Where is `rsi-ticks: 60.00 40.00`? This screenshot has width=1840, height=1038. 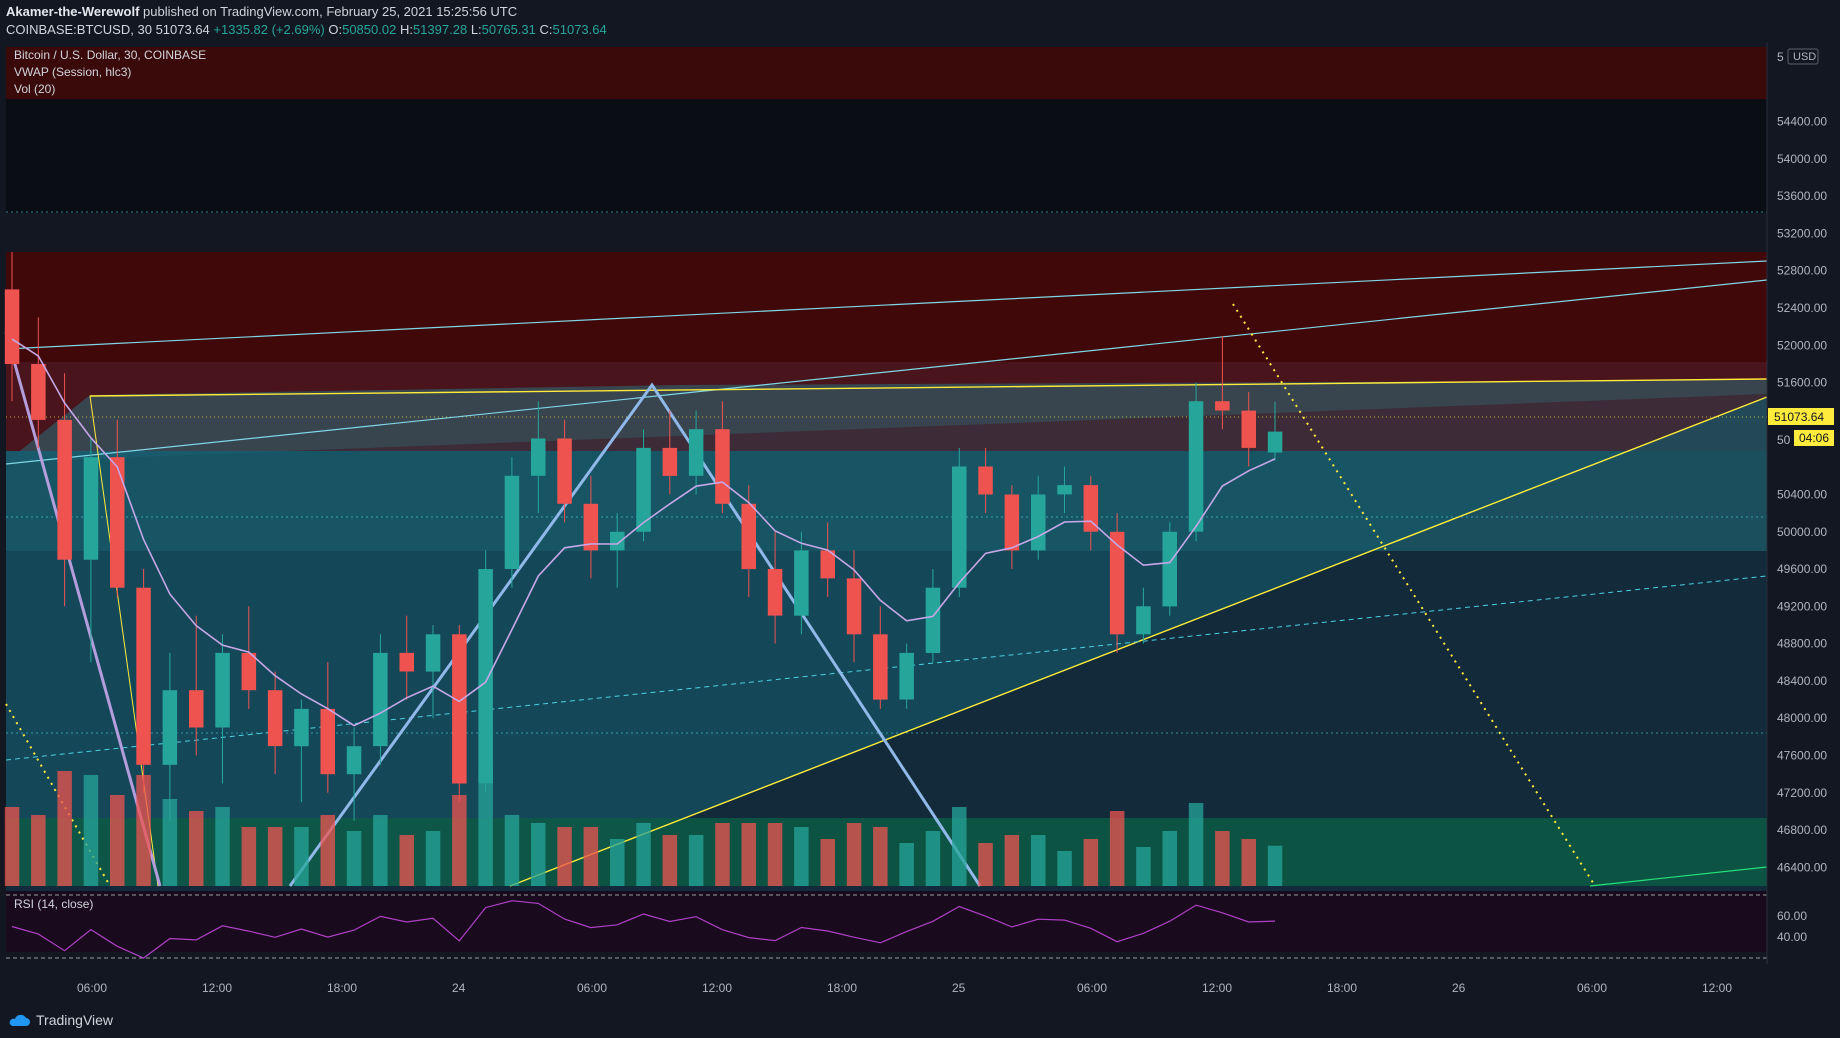
rsi-ticks: 60.00 40.00 is located at coordinates (1792, 926).